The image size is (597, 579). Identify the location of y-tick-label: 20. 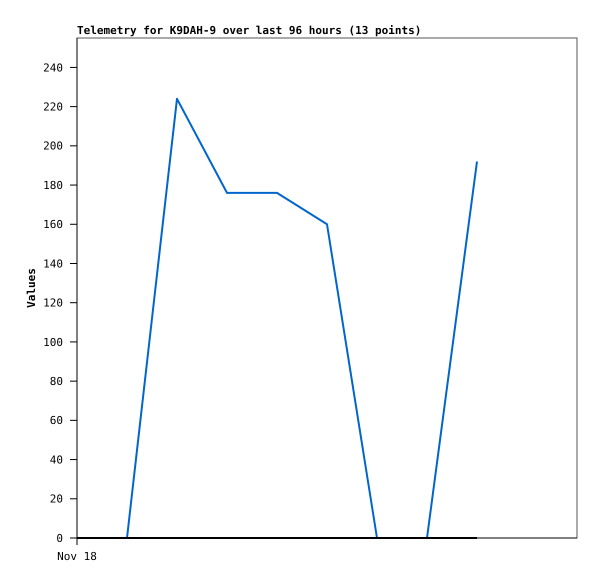
(56, 499).